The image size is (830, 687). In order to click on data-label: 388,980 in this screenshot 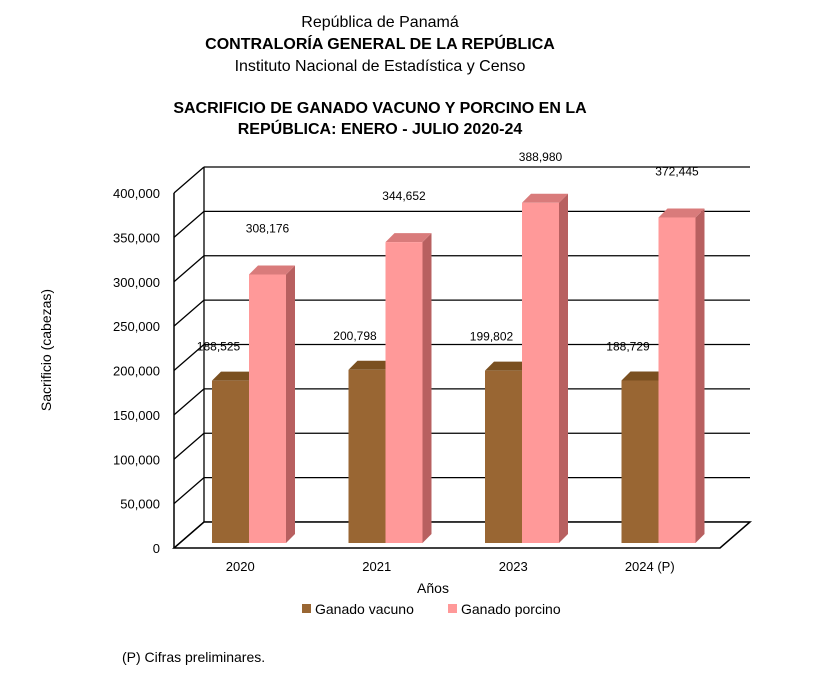, I will do `click(541, 157)`.